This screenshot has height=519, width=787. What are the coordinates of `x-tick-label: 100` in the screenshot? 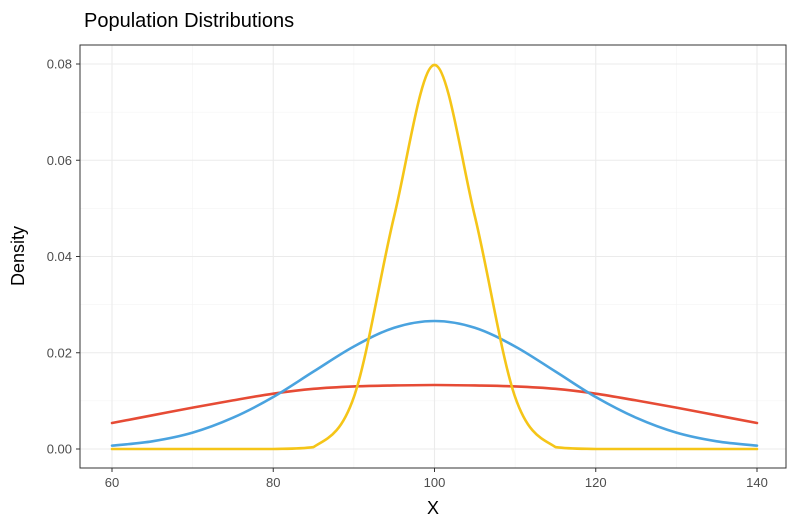 It's located at (435, 482).